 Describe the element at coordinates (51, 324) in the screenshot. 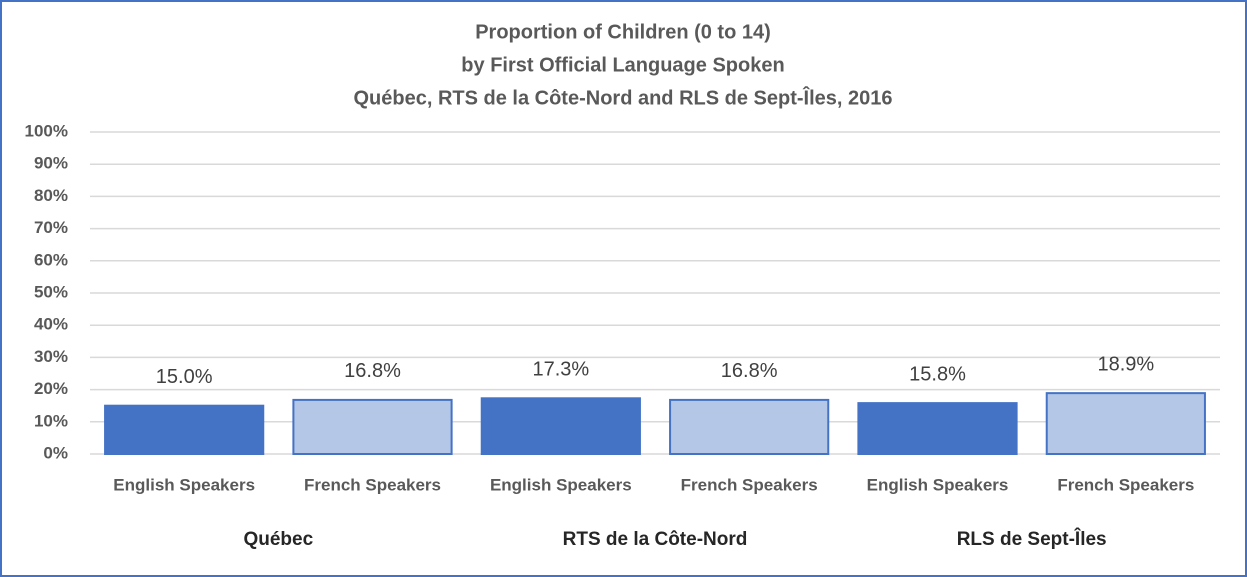

I see `y-tick-label: 40%` at that location.